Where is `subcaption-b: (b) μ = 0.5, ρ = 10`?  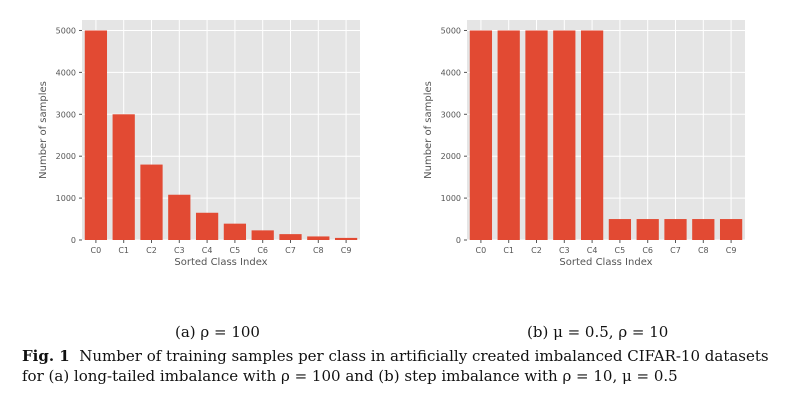
subcaption-b: (b) μ = 0.5, ρ = 10 is located at coordinates (598, 332).